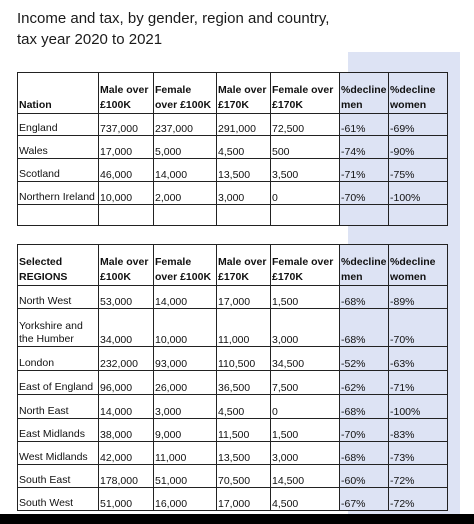 This screenshot has width=474, height=524. Describe the element at coordinates (58, 476) in the screenshot. I see `row-label-cell: South East` at that location.